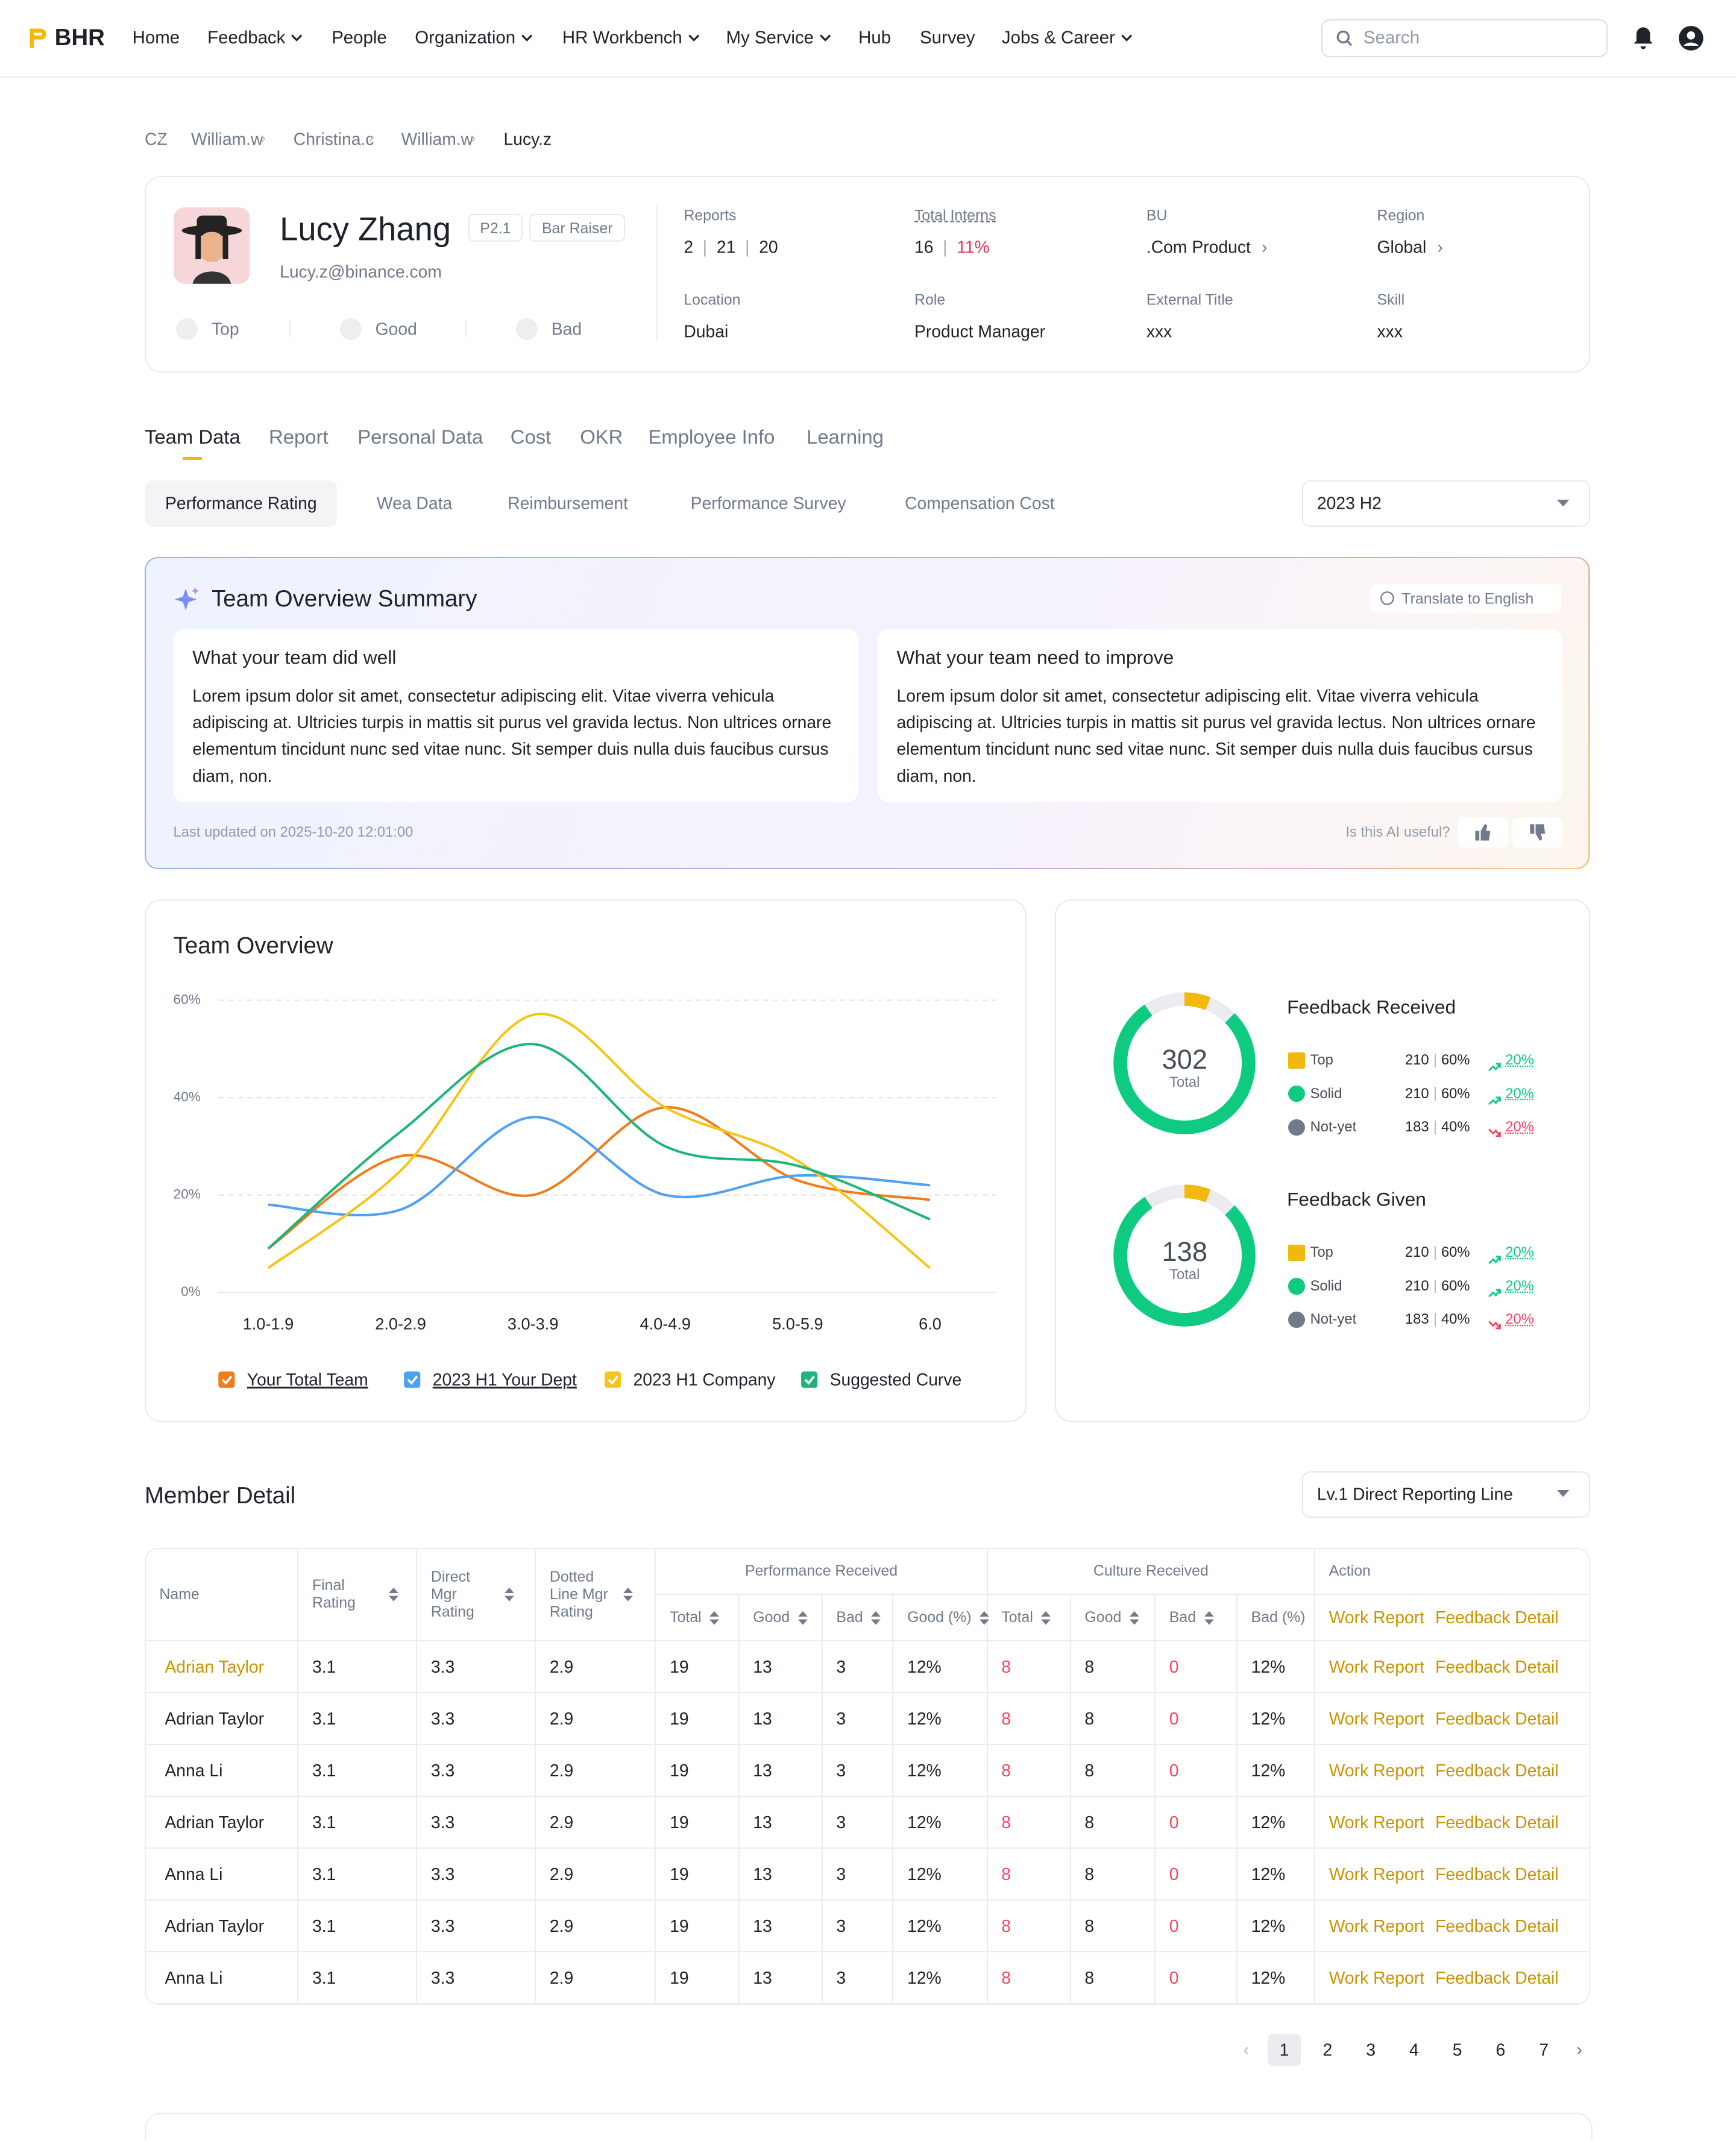 The image size is (1736, 2141). Describe the element at coordinates (359, 38) in the screenshot. I see `nav-item: People` at that location.